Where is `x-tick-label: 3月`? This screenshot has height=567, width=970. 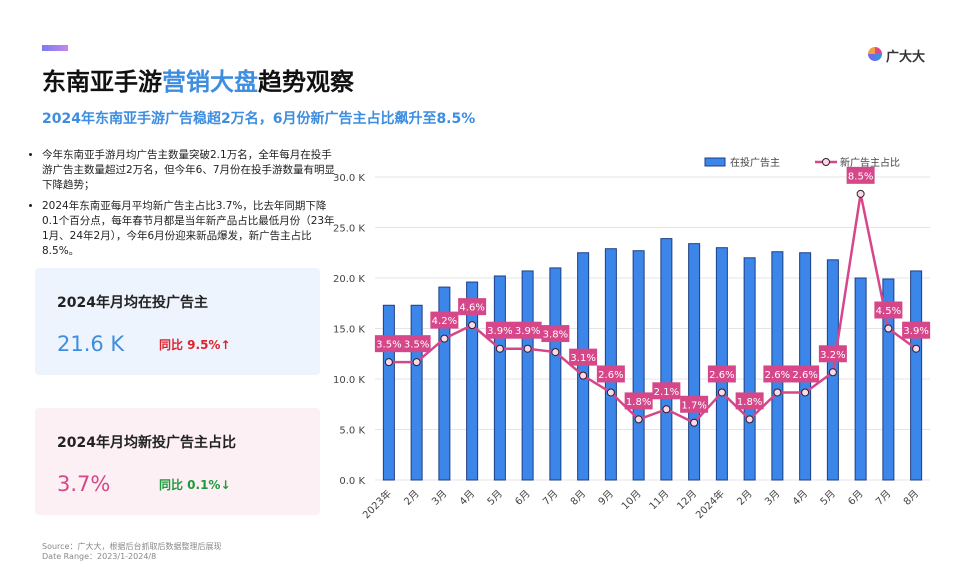
x-tick-label: 3月 is located at coordinates (772, 498).